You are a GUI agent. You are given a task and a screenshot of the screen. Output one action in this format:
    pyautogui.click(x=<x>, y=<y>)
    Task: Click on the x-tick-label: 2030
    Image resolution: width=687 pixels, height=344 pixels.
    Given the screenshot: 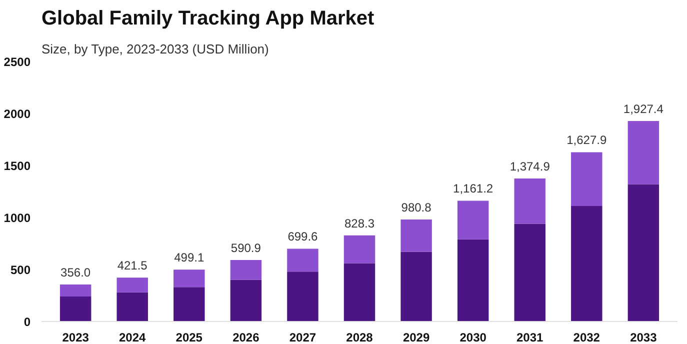 What is the action you would take?
    pyautogui.click(x=473, y=337)
    